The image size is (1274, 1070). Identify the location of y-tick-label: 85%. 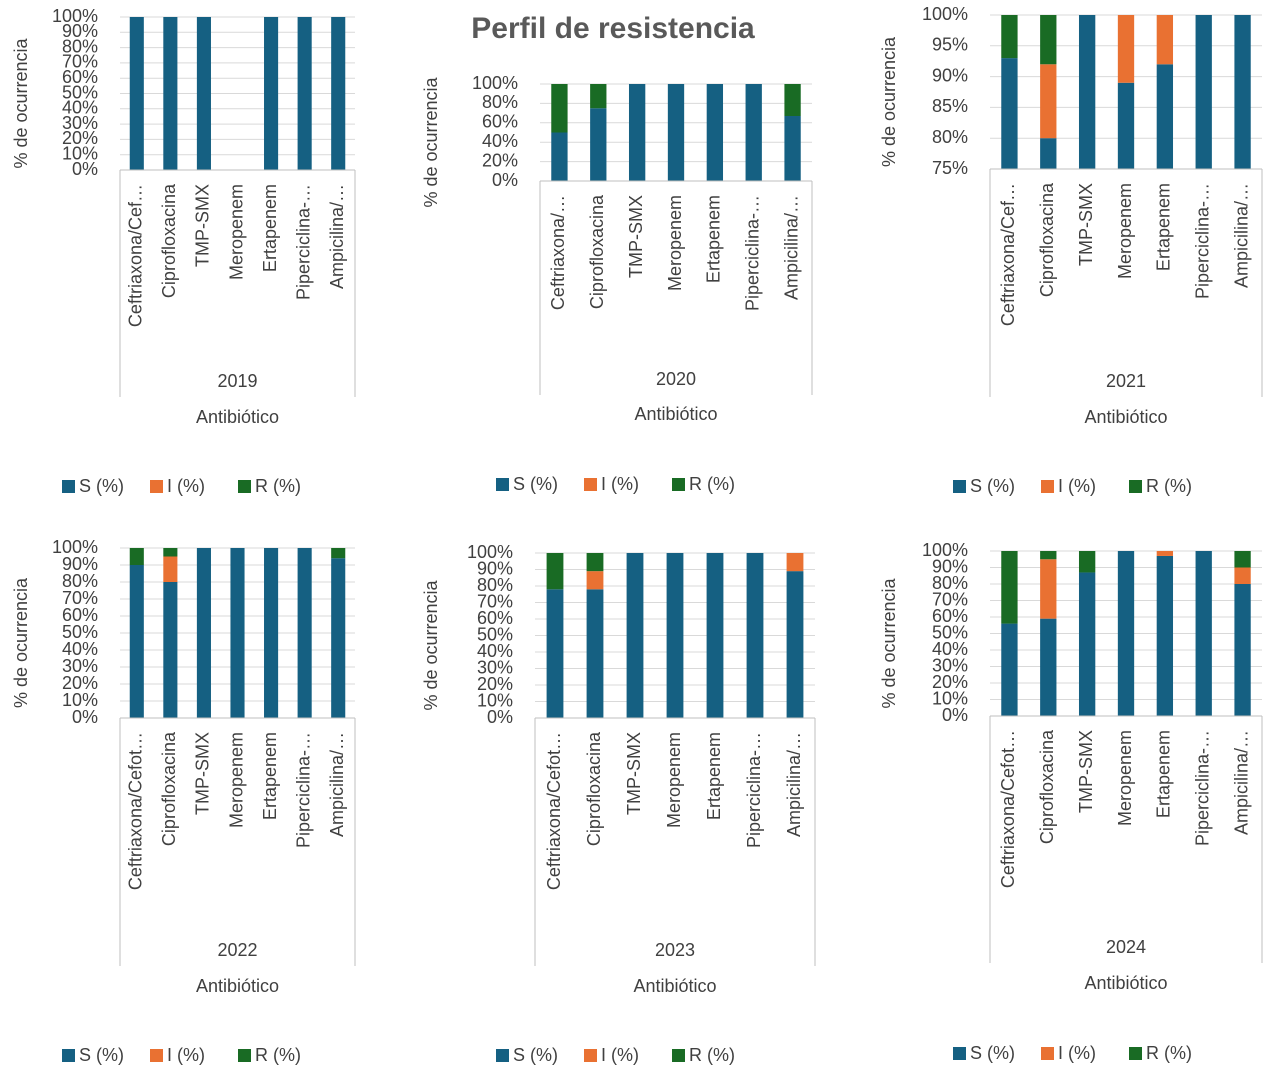
(950, 106).